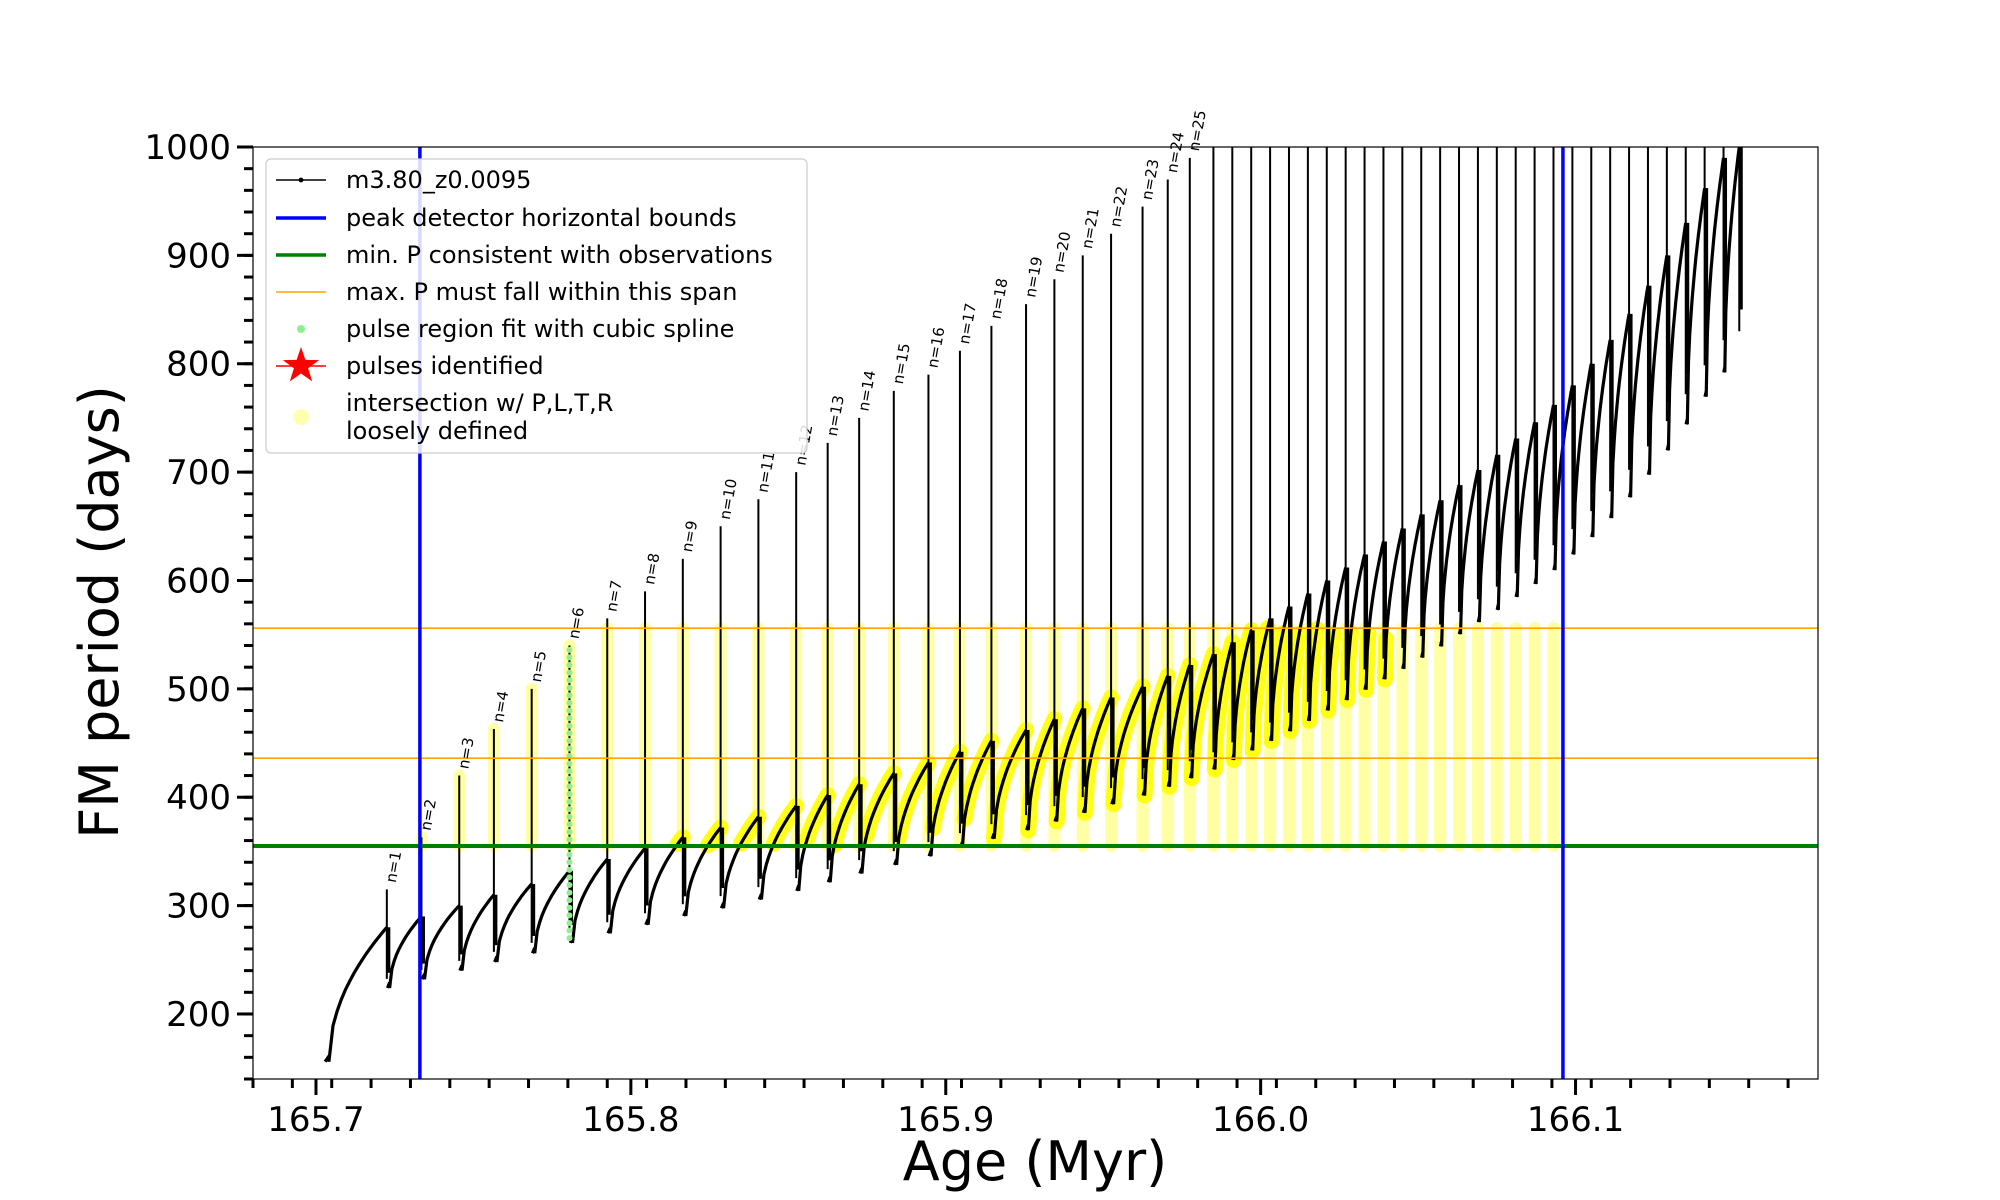  I want to click on pulse-label: n=2, so click(428, 815).